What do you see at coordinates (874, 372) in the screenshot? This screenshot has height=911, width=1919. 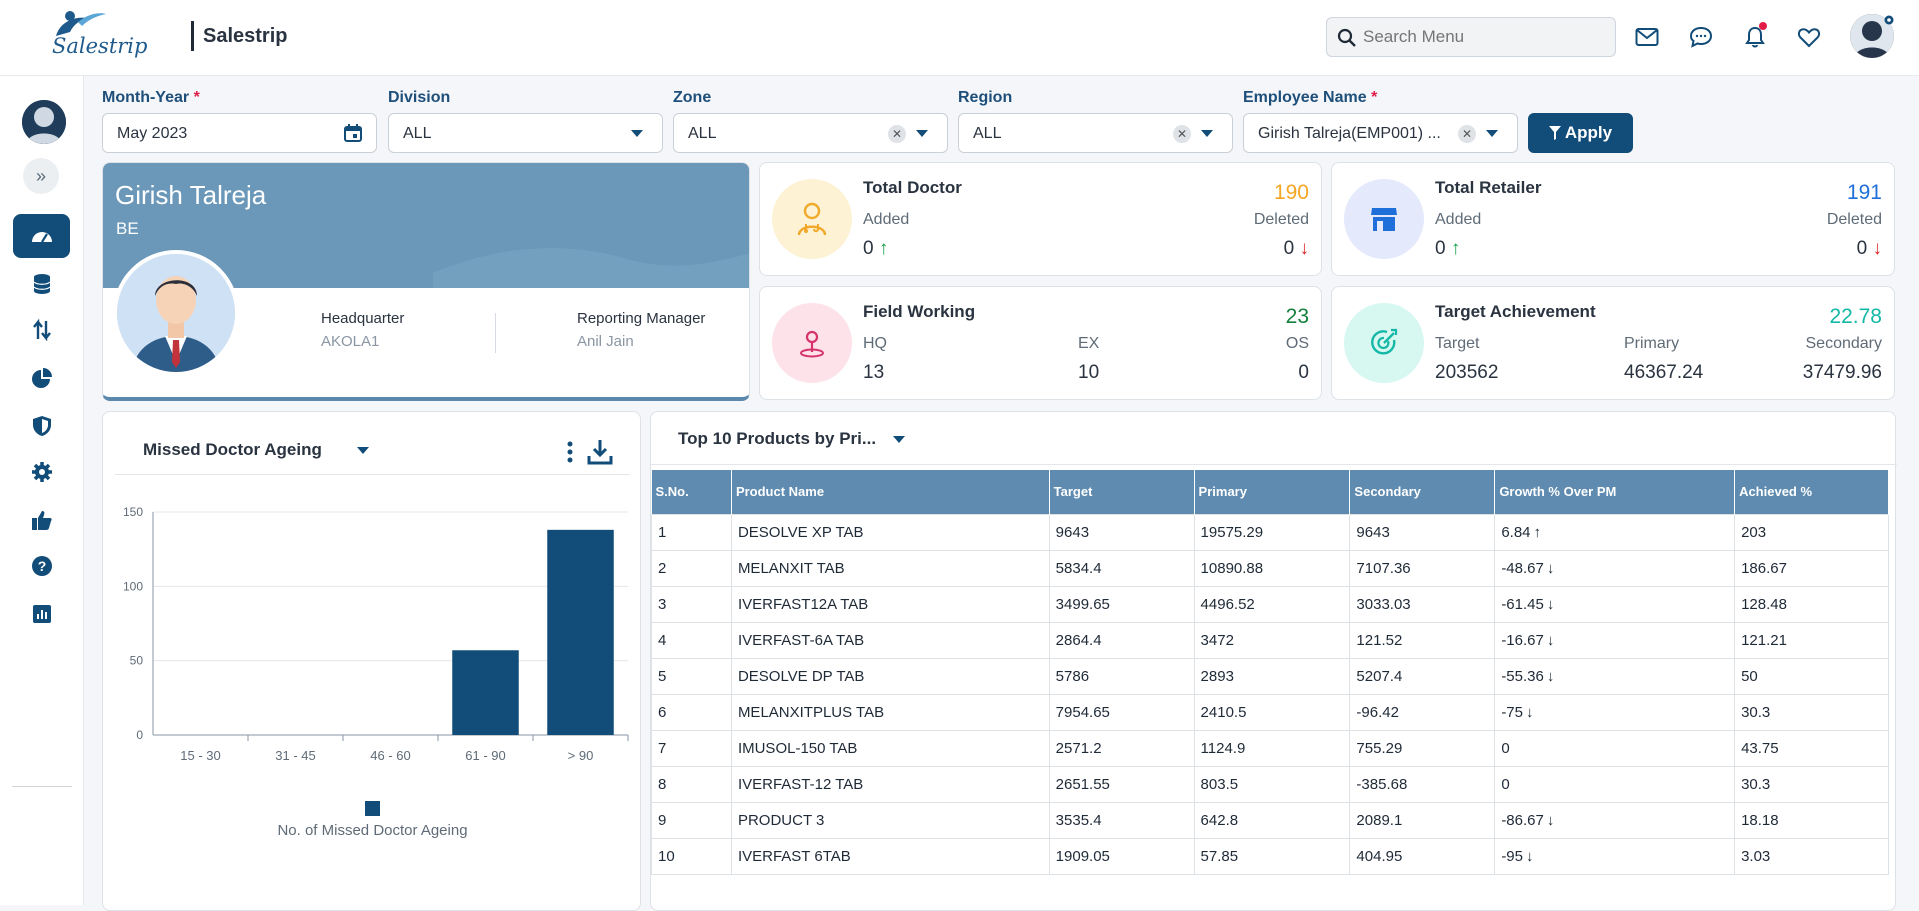 I see `field-hq-value: 13` at bounding box center [874, 372].